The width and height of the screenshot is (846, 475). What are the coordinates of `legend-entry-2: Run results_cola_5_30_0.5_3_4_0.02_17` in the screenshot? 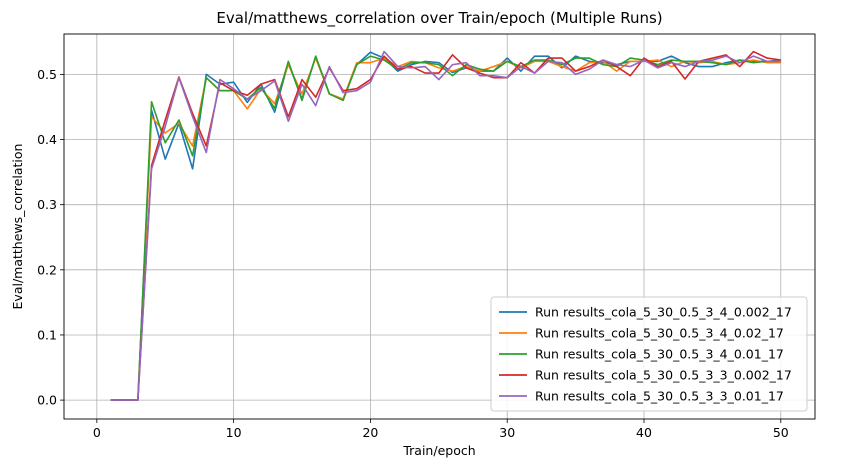 It's located at (659, 333).